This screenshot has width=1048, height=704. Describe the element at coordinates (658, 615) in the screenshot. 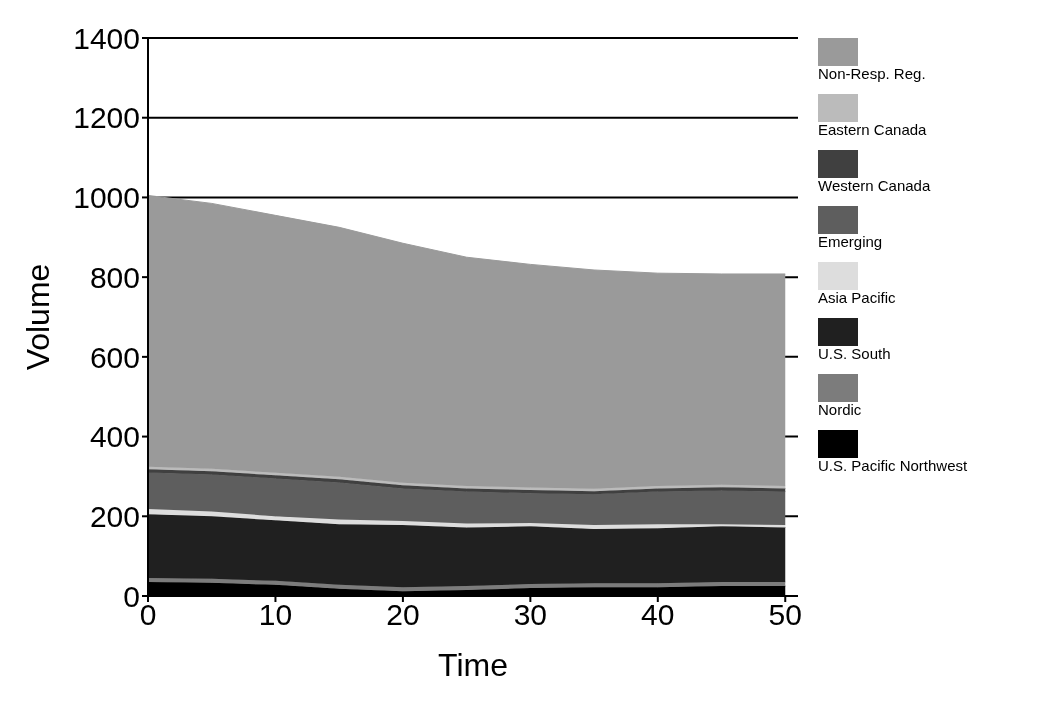

I see `x-tick-label: 40` at that location.